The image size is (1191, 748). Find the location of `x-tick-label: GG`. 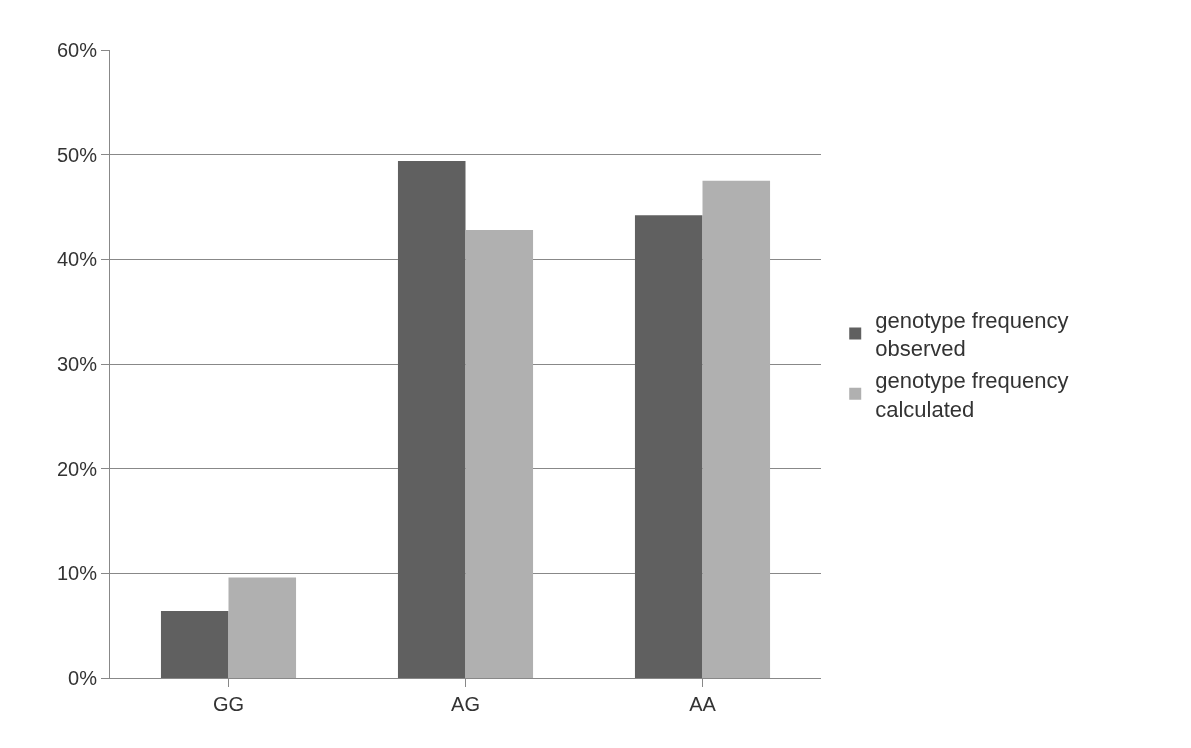

x-tick-label: GG is located at coordinates (228, 704).